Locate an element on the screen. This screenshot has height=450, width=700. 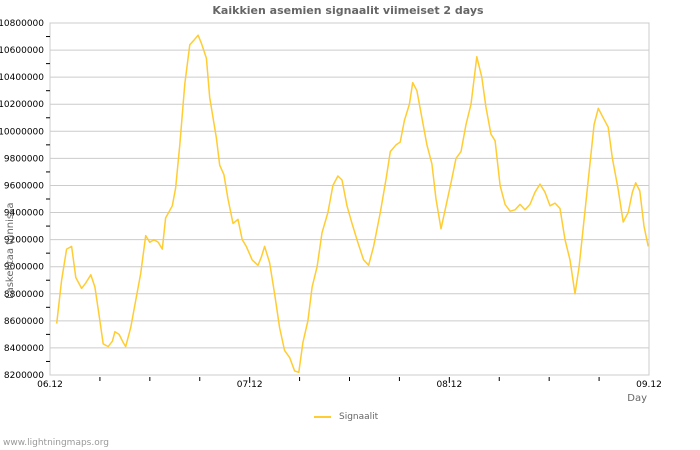
footer-link: www.lightningmaps.org is located at coordinates (56, 443).